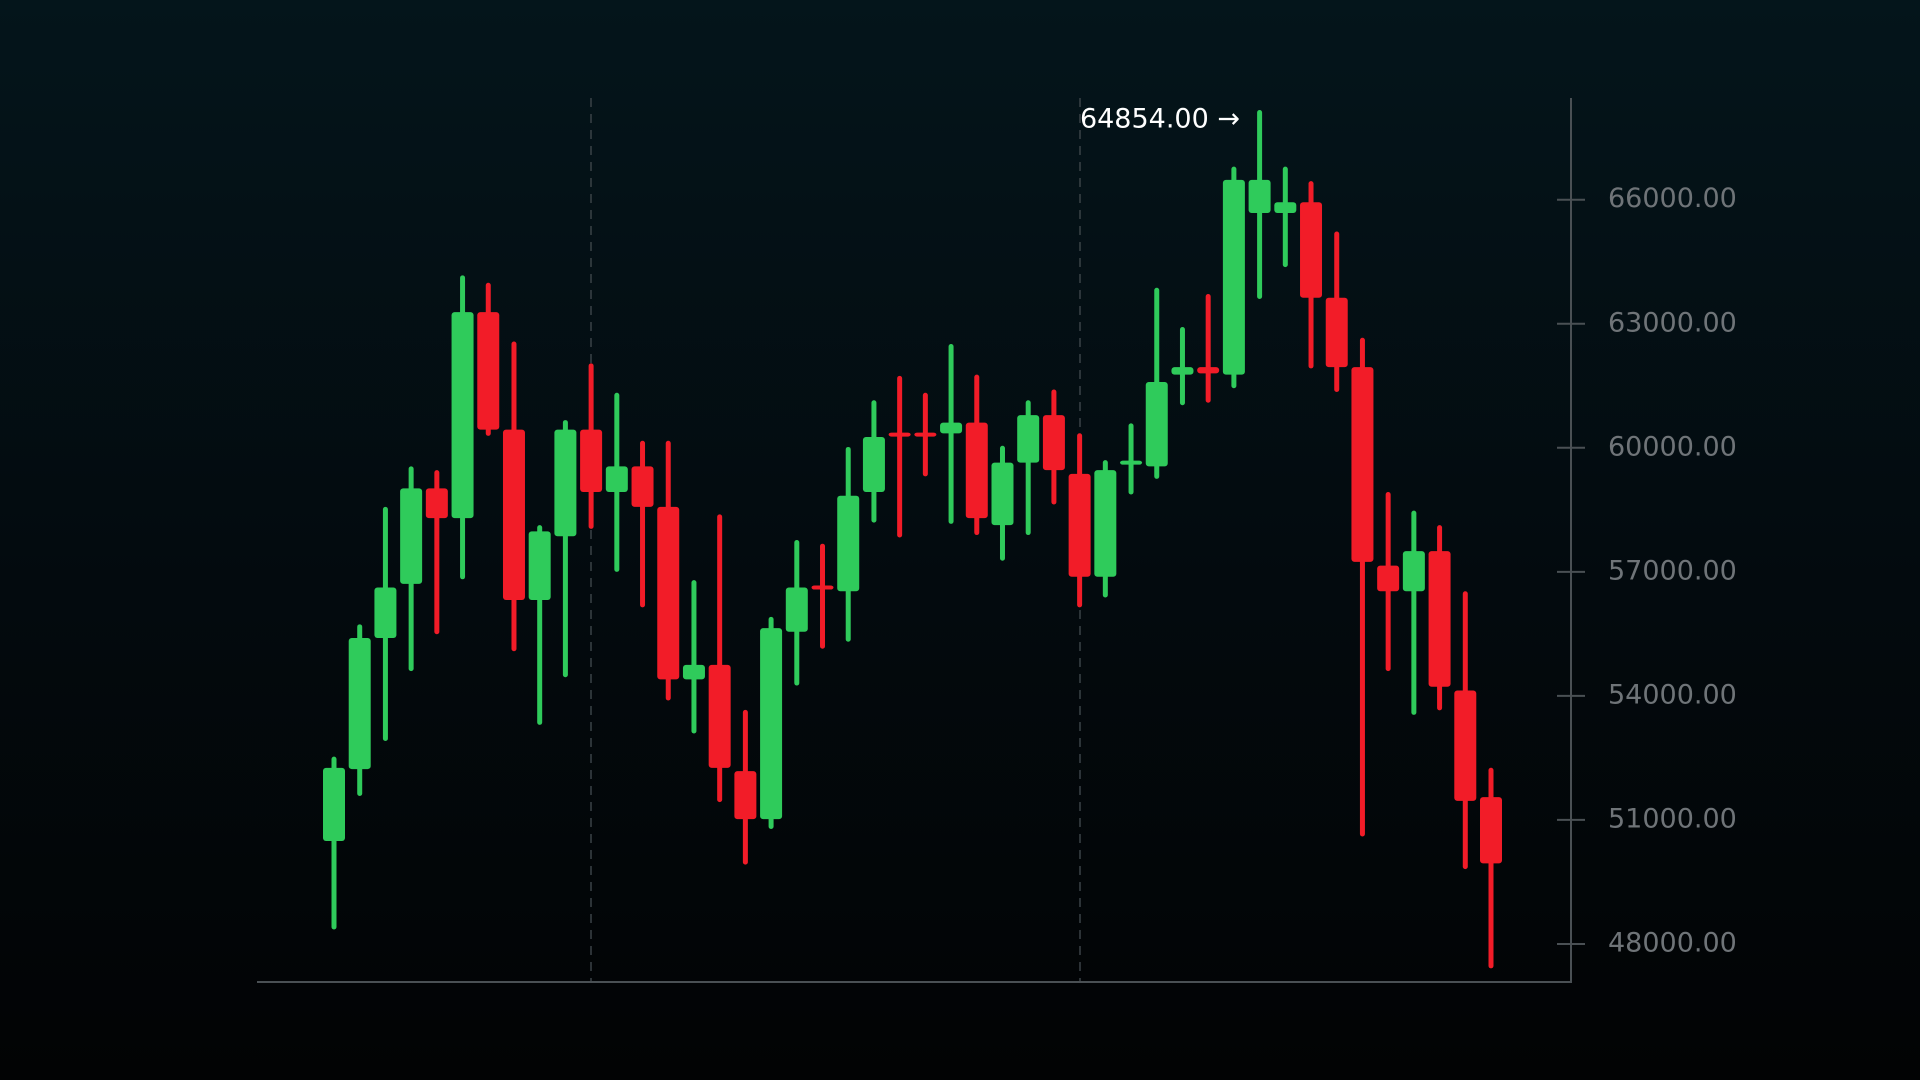 This screenshot has width=1920, height=1080. I want to click on y-tick-label: 54000.00, so click(1672, 694).